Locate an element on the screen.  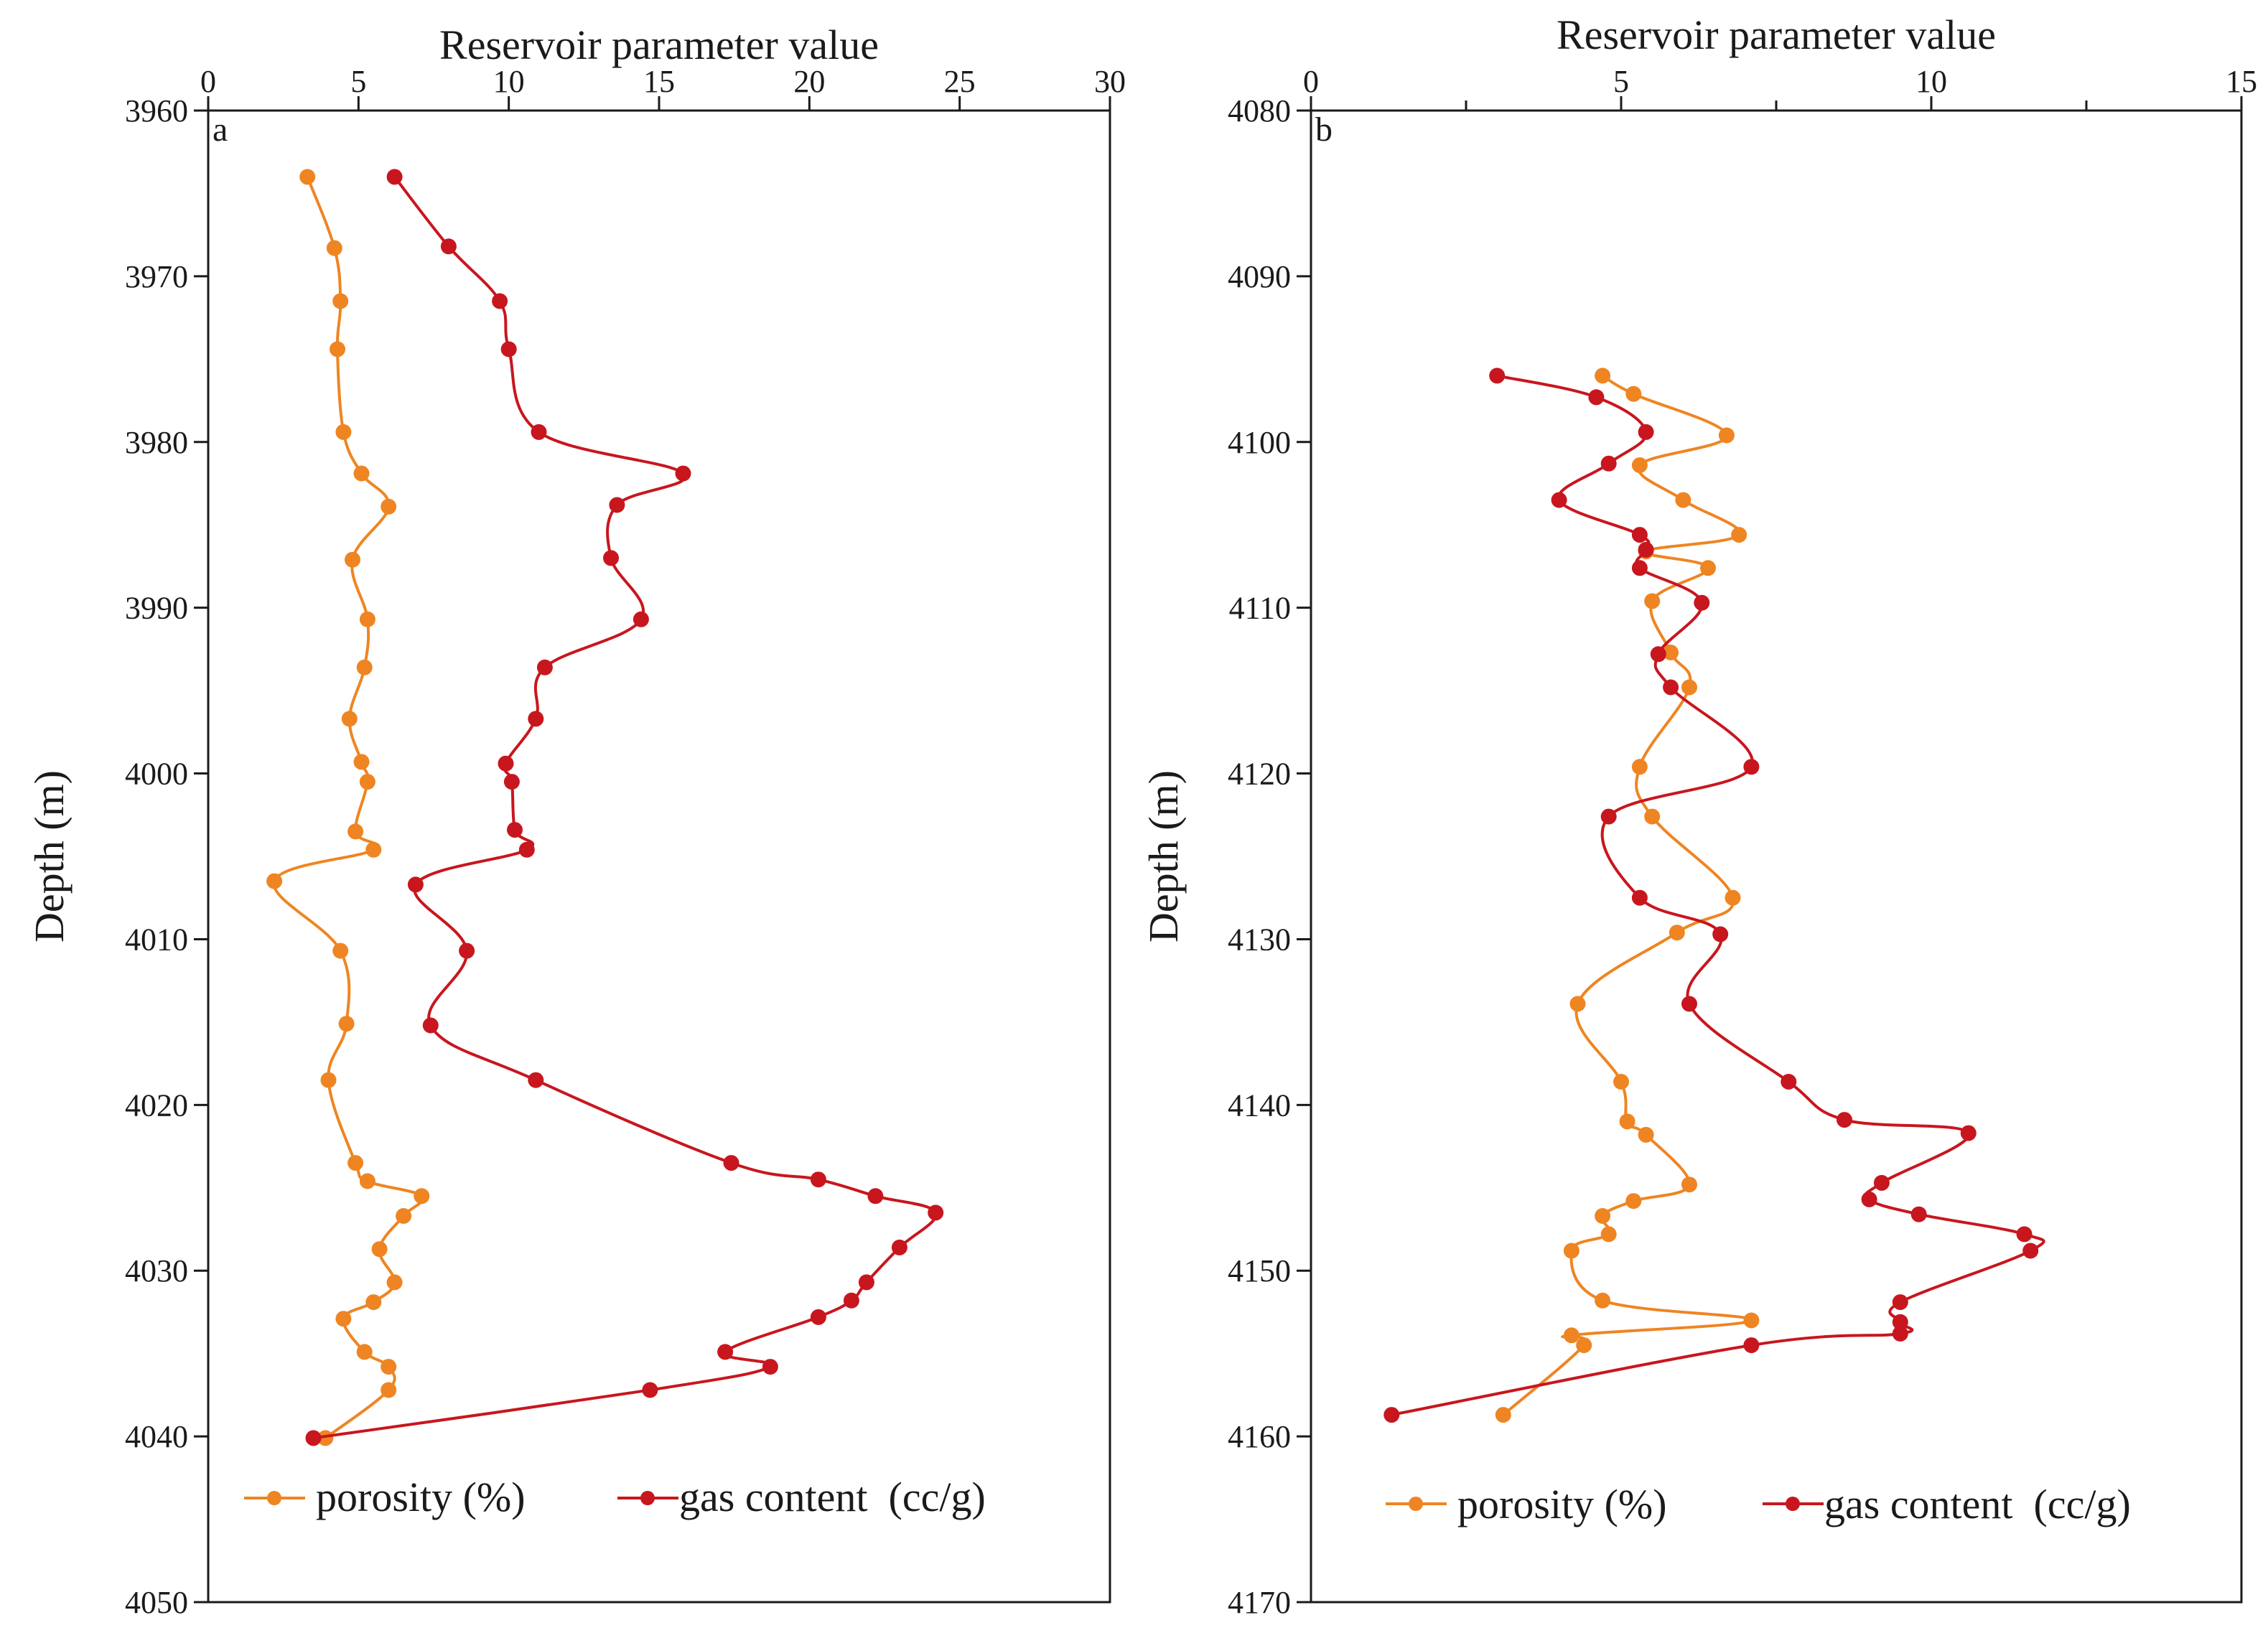
panel-b-y-tick-label: 4160 is located at coordinates (1259, 1436).